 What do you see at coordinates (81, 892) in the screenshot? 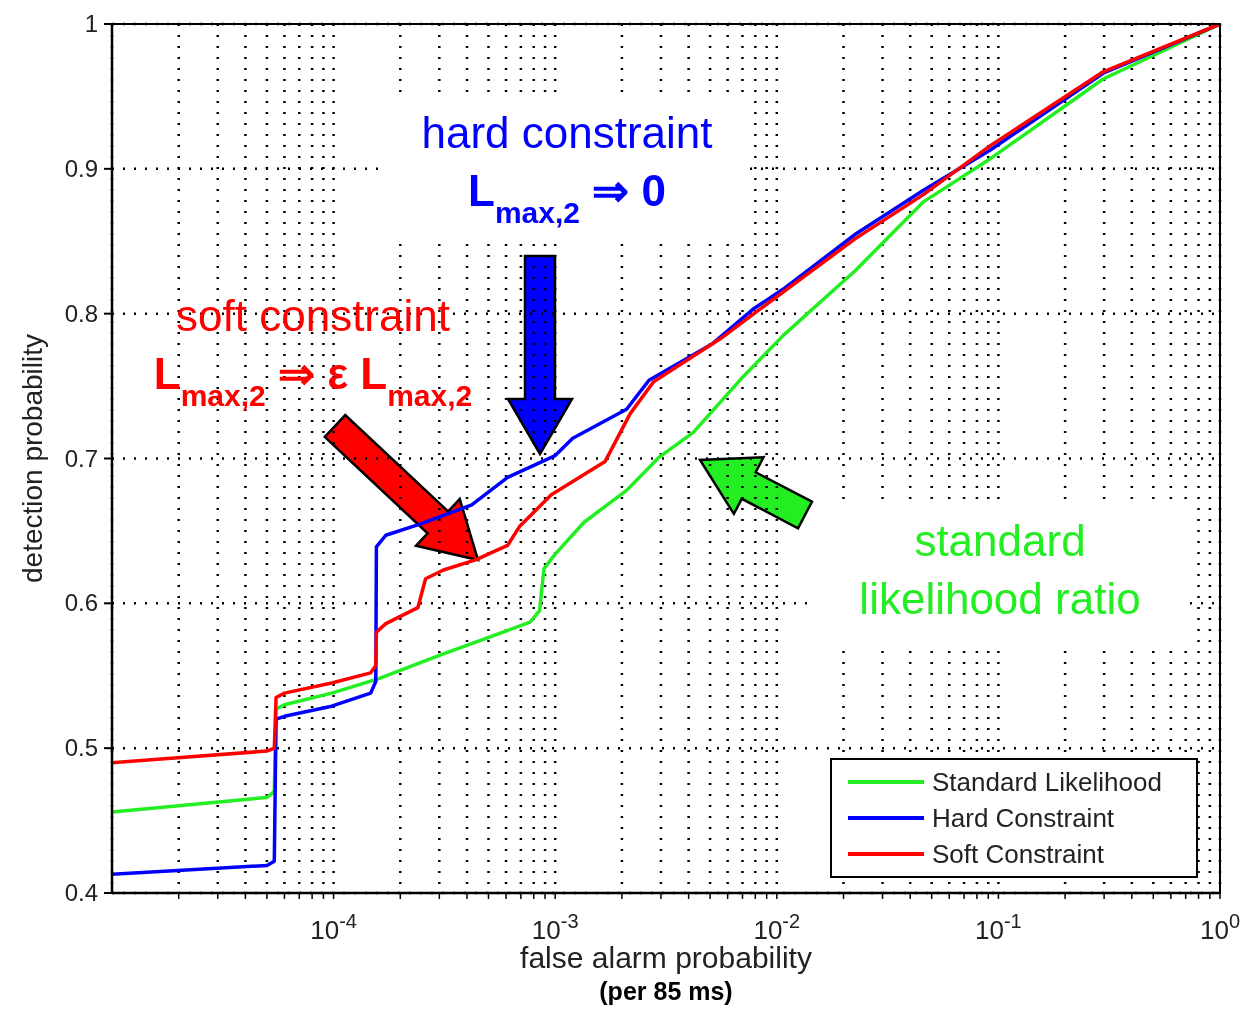
I see `y-tick-label: 0.4` at bounding box center [81, 892].